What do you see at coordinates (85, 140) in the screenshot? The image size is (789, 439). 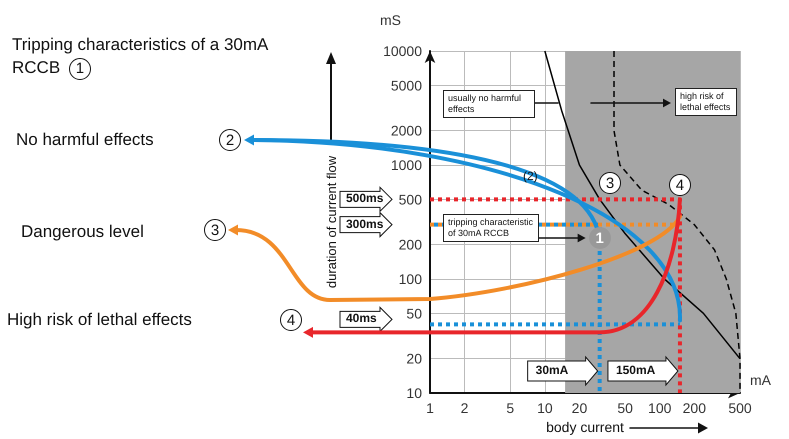 I see `text: No harmful effects` at bounding box center [85, 140].